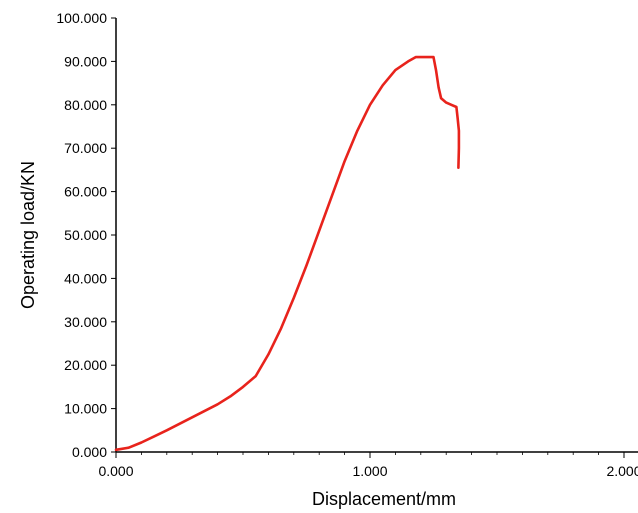 This screenshot has height=513, width=638. What do you see at coordinates (85, 192) in the screenshot?
I see `y-tick-label: 60.000` at bounding box center [85, 192].